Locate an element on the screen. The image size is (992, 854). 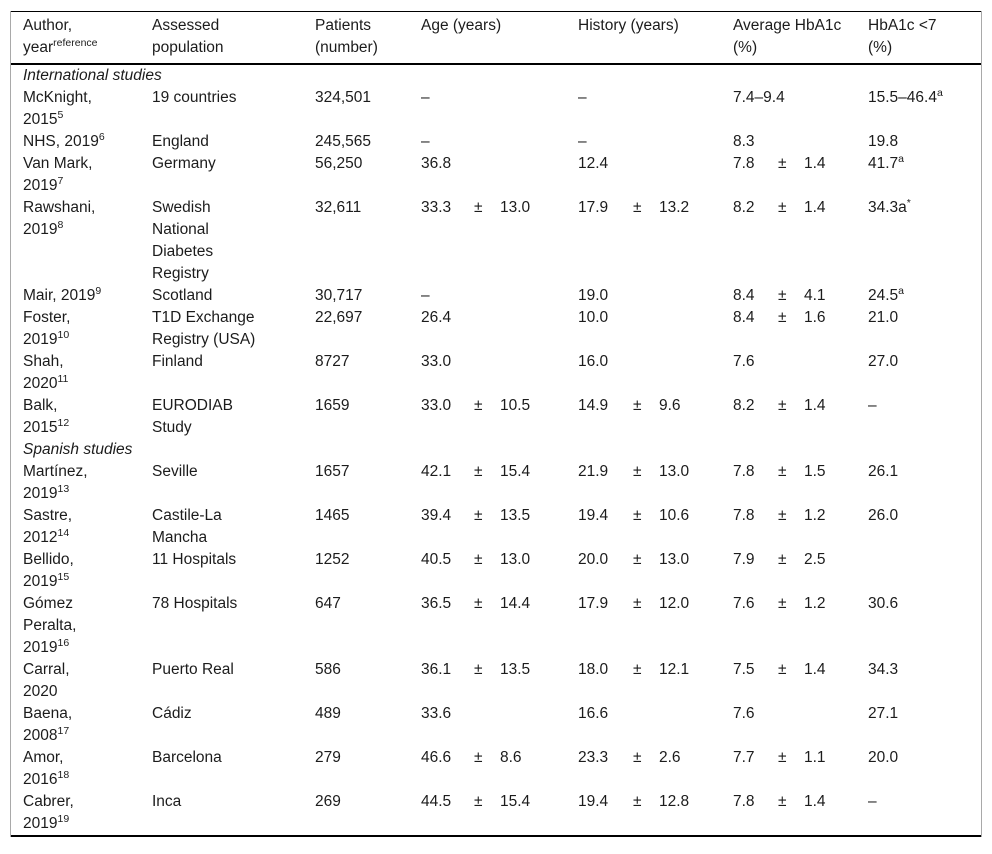
history-value: 16.0 is located at coordinates (593, 361).